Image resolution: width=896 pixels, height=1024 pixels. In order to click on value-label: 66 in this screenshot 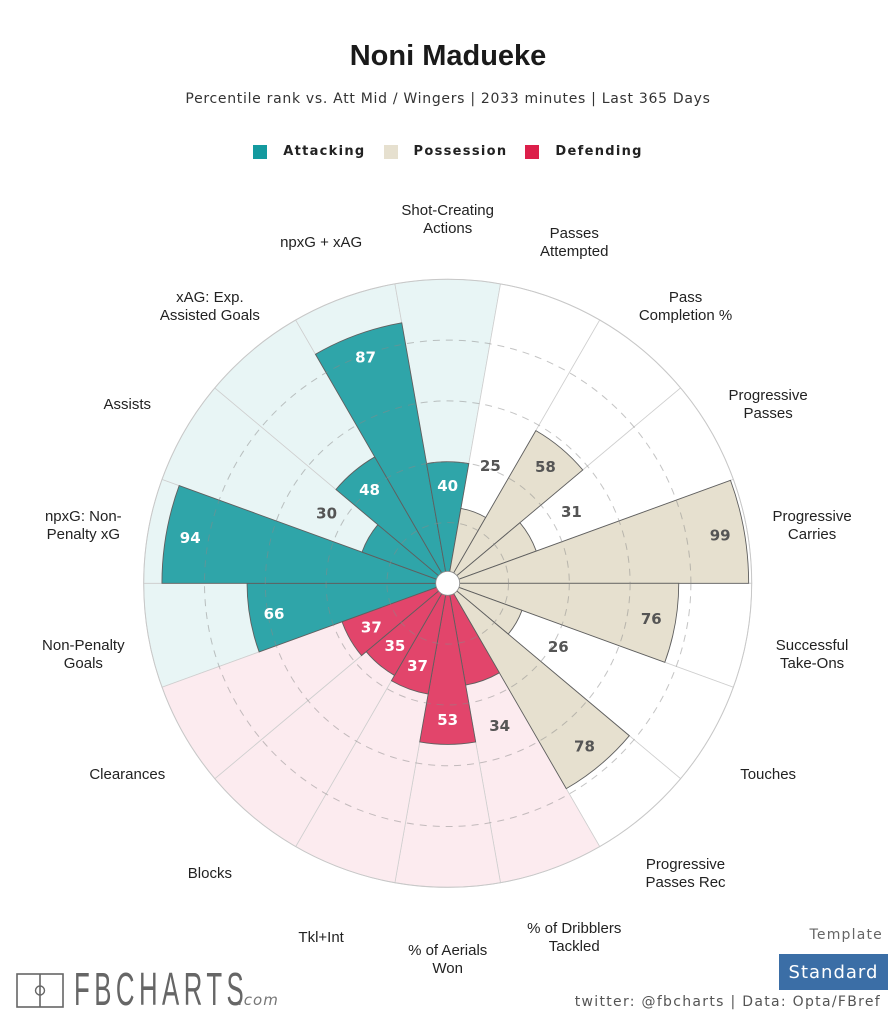, I will do `click(274, 614)`.